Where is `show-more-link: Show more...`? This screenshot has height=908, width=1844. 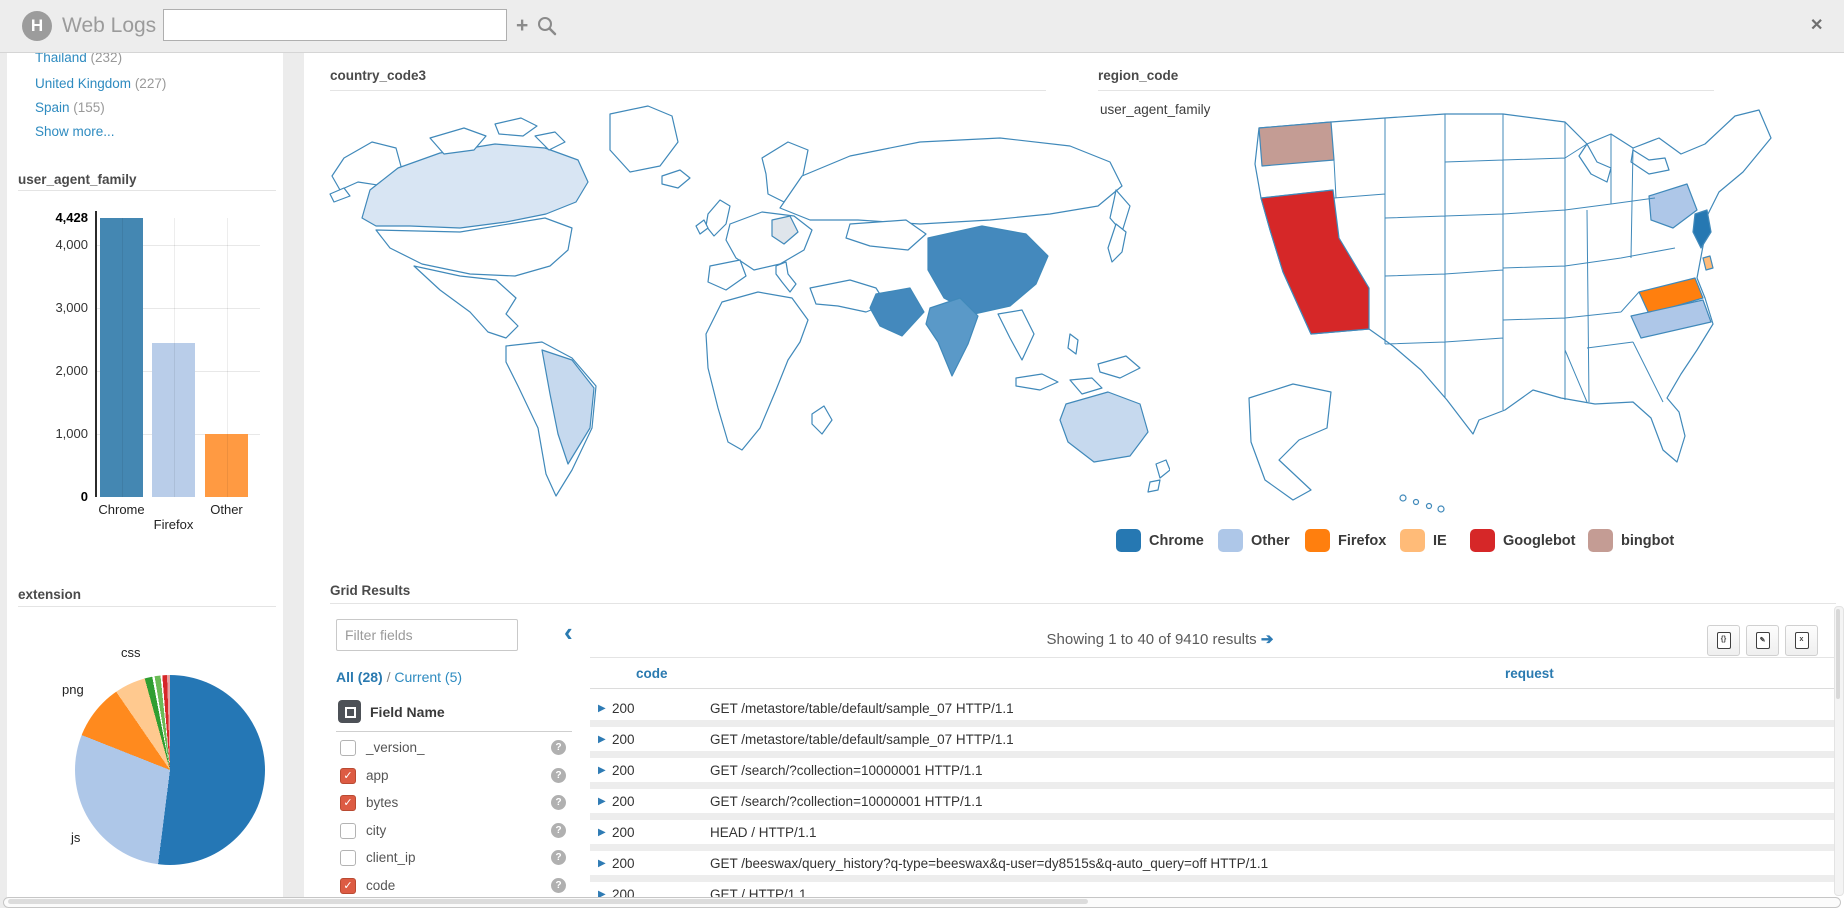 show-more-link: Show more... is located at coordinates (75, 131).